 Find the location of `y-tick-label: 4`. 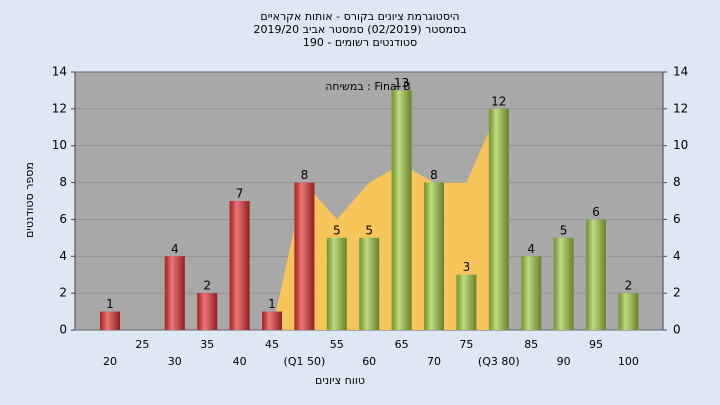

y-tick-label: 4 is located at coordinates (63, 256).